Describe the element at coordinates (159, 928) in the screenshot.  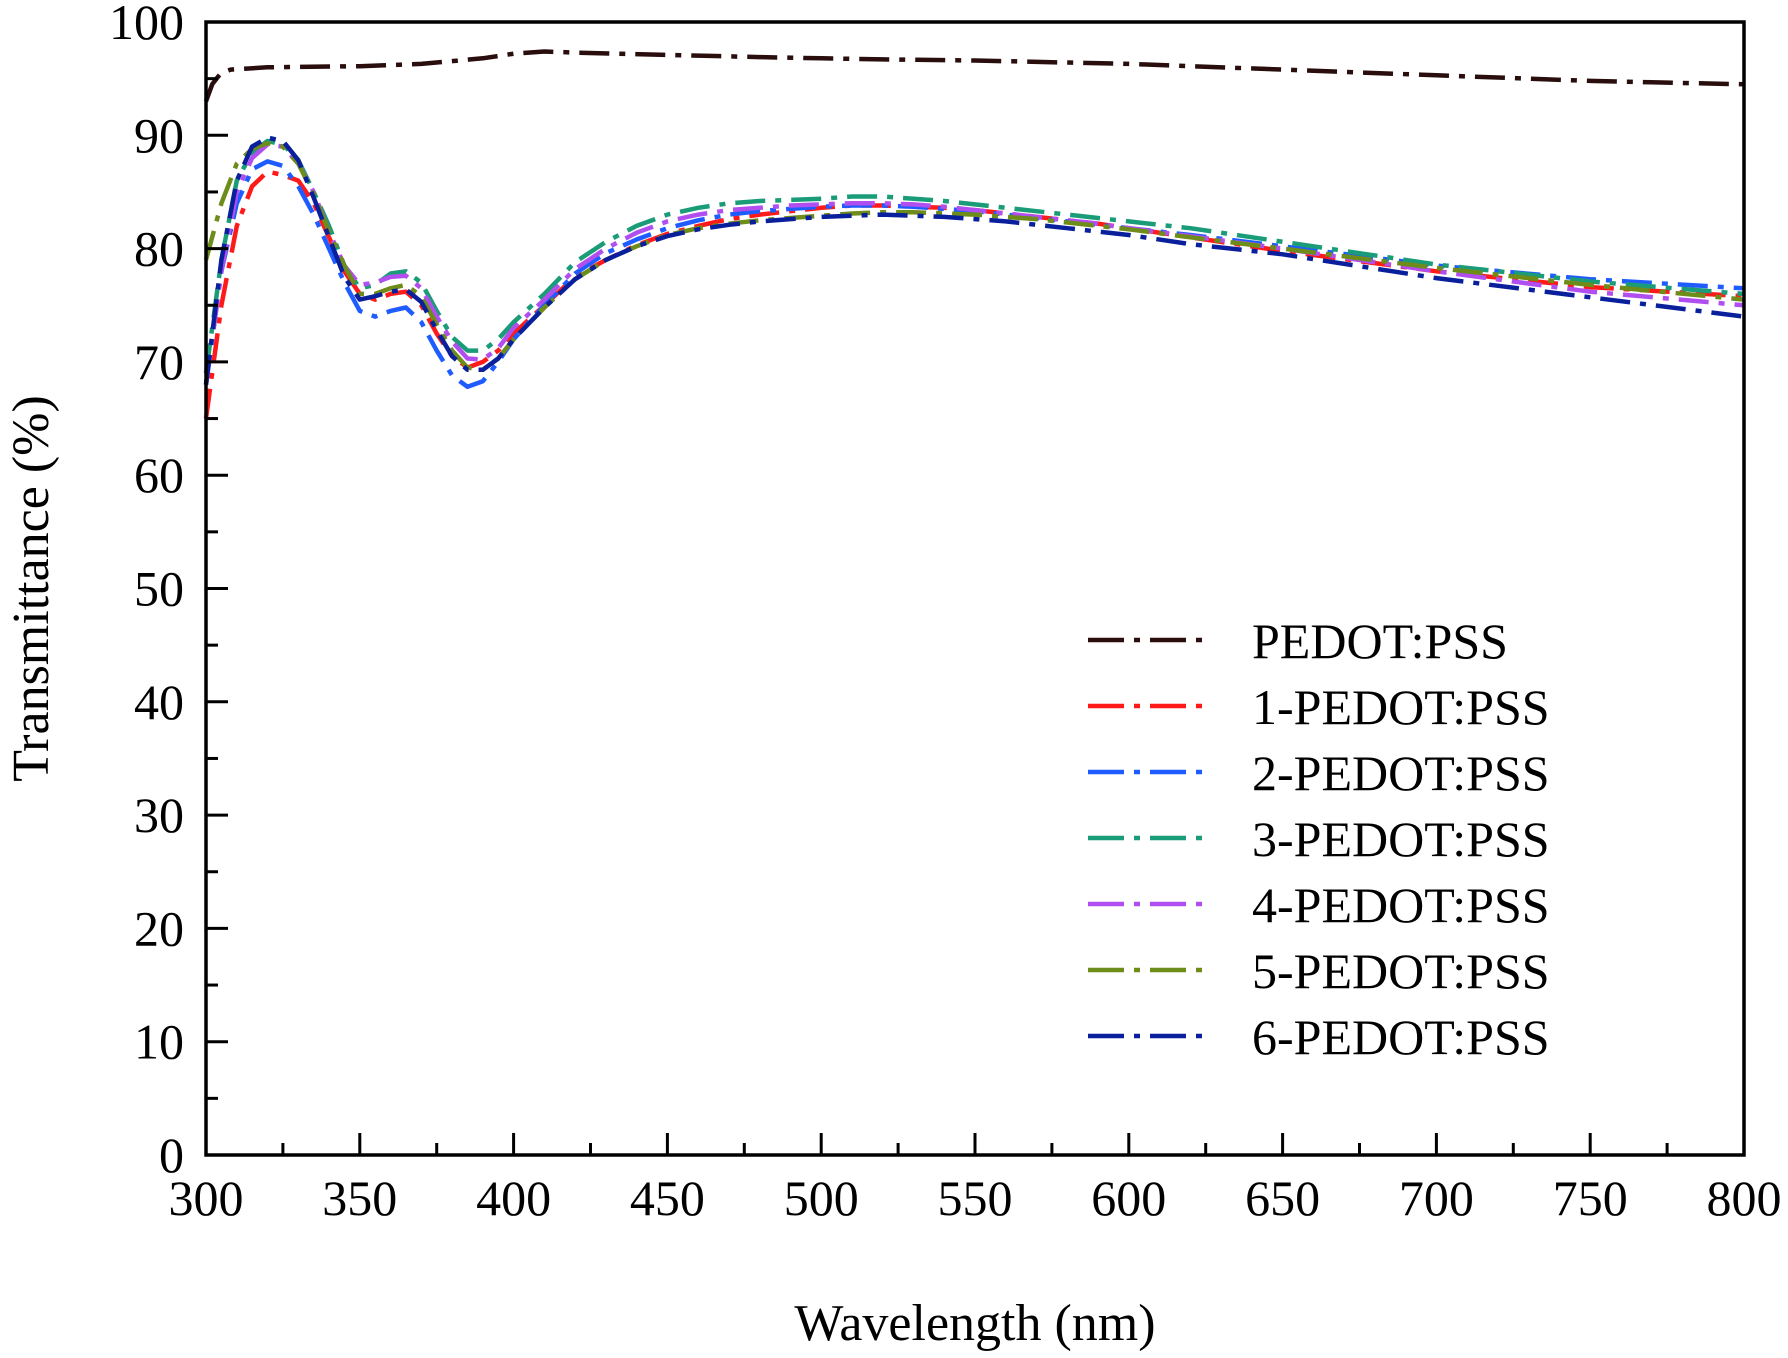
I see `y-tick-label: 20` at that location.